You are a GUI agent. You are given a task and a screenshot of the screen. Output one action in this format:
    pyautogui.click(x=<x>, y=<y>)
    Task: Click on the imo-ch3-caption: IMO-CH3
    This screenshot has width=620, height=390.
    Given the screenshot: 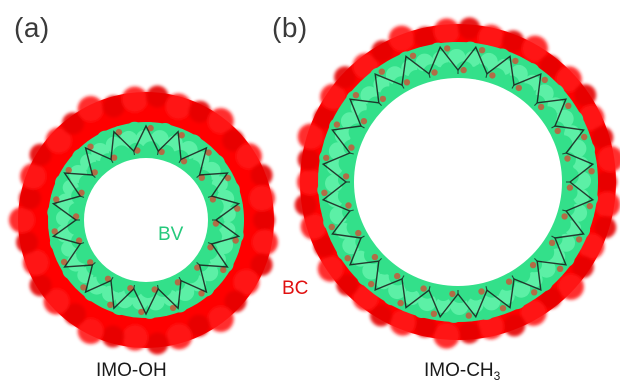 What is the action you would take?
    pyautogui.click(x=462, y=371)
    